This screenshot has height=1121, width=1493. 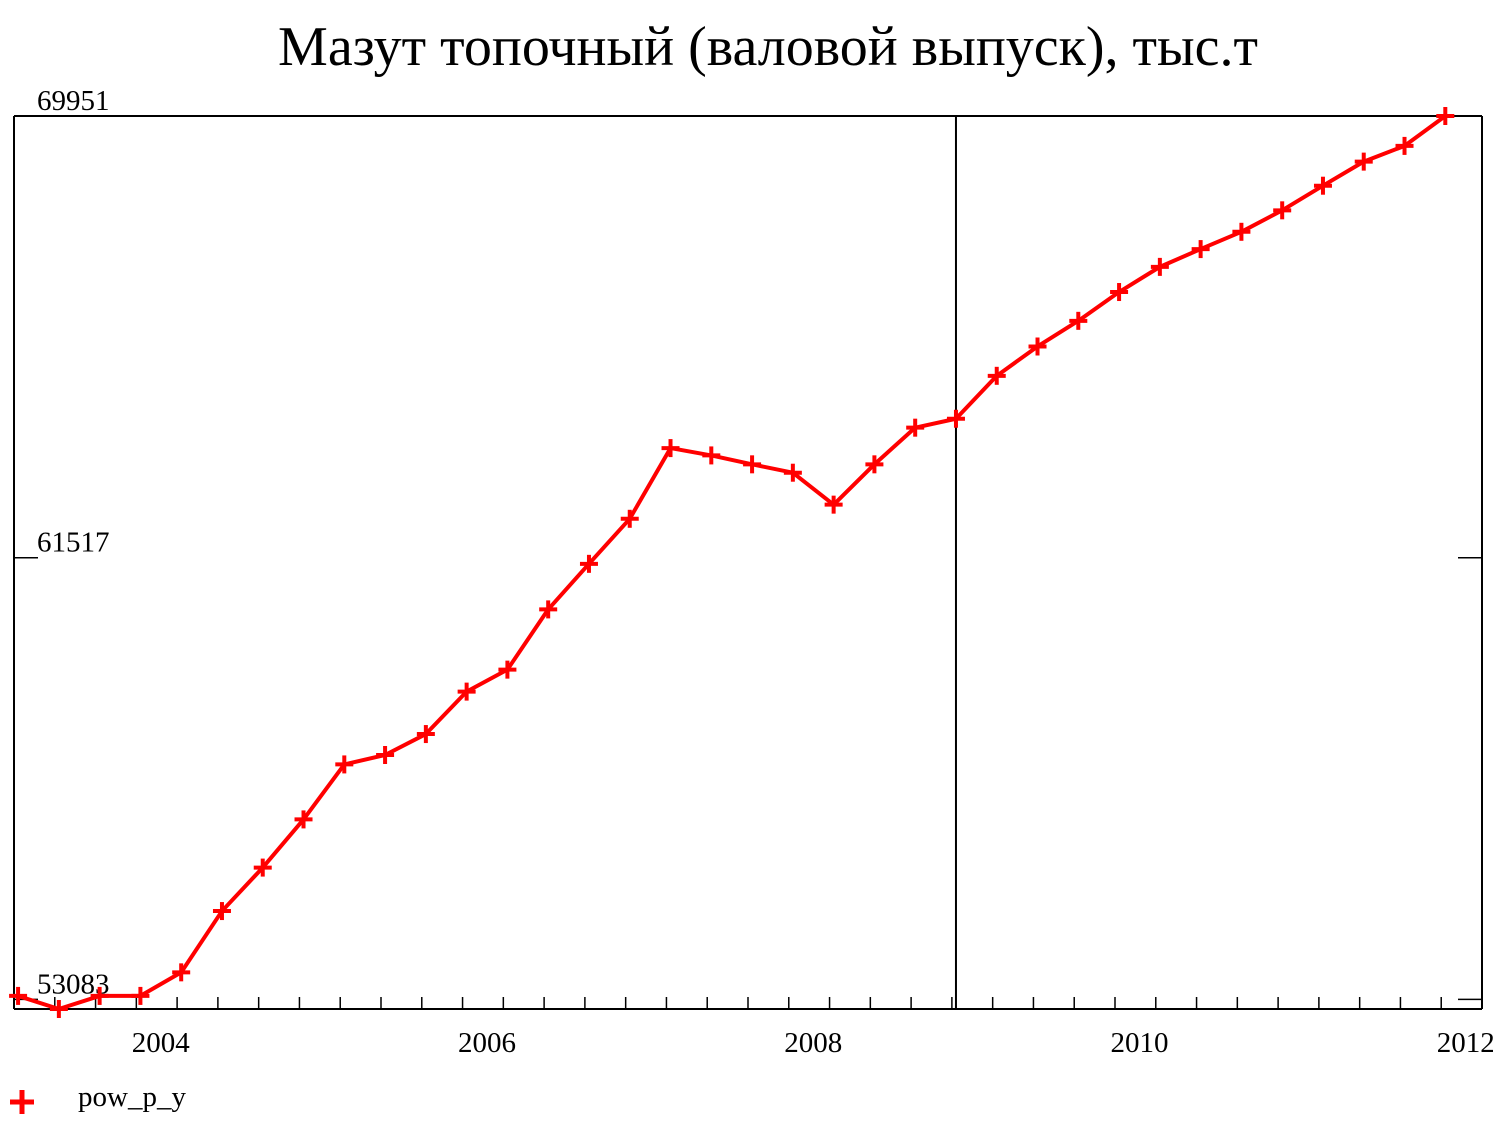 I want to click on x-tick-label: 2008, so click(x=813, y=1043).